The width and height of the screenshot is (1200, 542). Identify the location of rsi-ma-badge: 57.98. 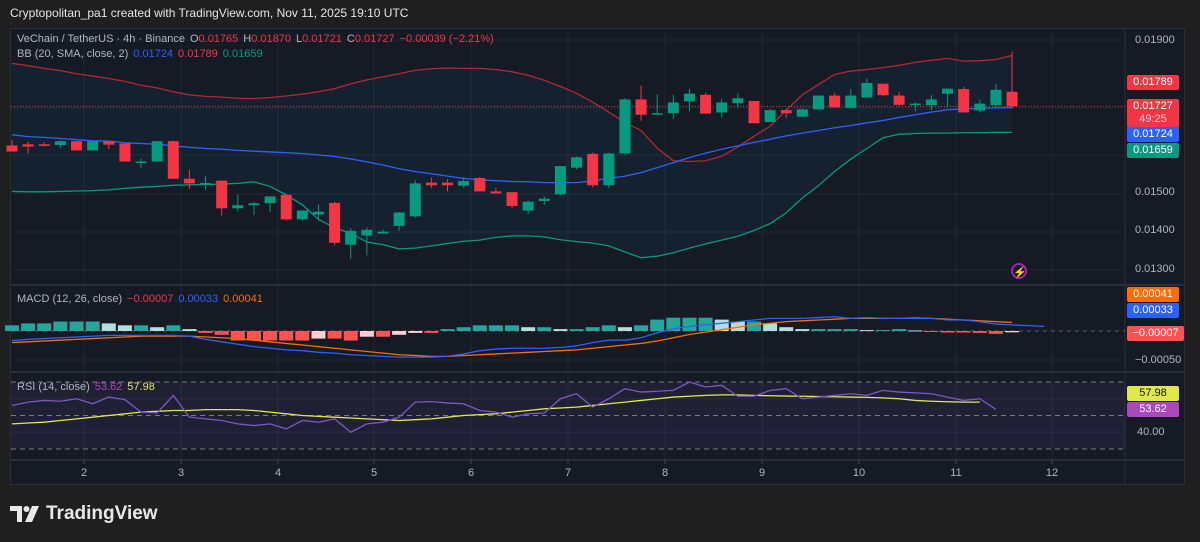
(1153, 393).